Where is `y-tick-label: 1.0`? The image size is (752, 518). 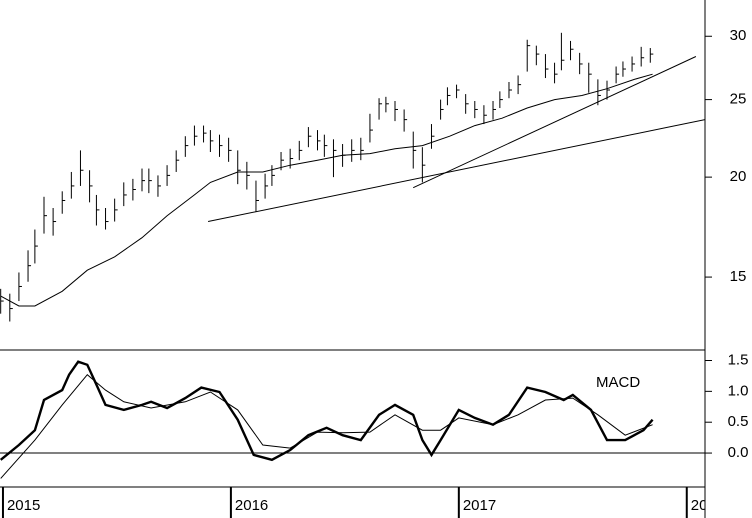 y-tick-label: 1.0 is located at coordinates (738, 390).